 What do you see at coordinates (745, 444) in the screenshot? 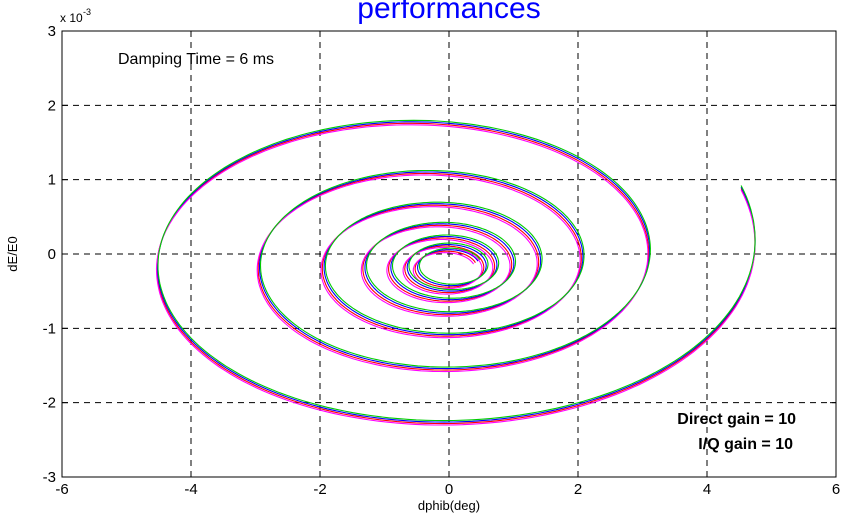
I see `iq-gain-annotation: I/Q gain = 10` at bounding box center [745, 444].